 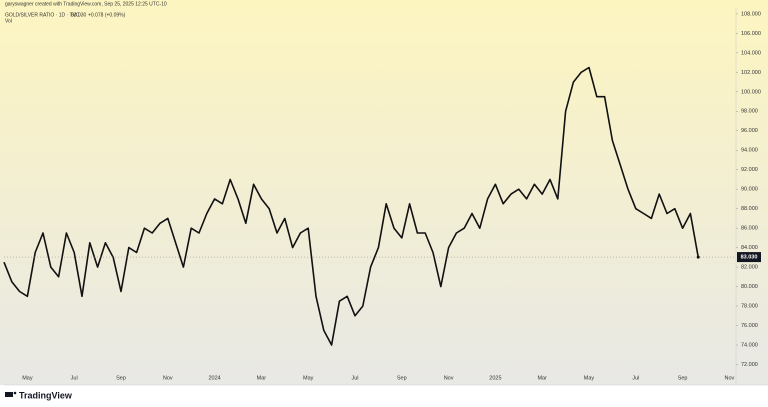 What do you see at coordinates (749, 190) in the screenshot?
I see `y-tick-label: 90.000` at bounding box center [749, 190].